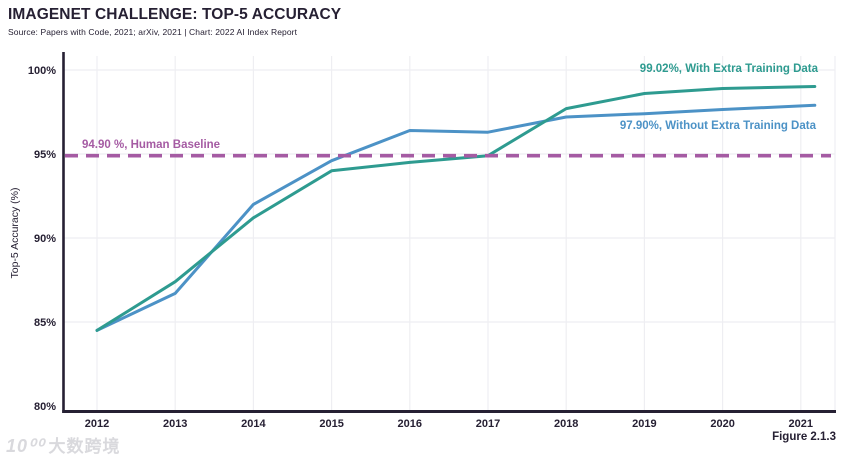 The height and width of the screenshot is (465, 858). I want to click on watermark: 10⁰⁰ 大数跨境, so click(63, 444).